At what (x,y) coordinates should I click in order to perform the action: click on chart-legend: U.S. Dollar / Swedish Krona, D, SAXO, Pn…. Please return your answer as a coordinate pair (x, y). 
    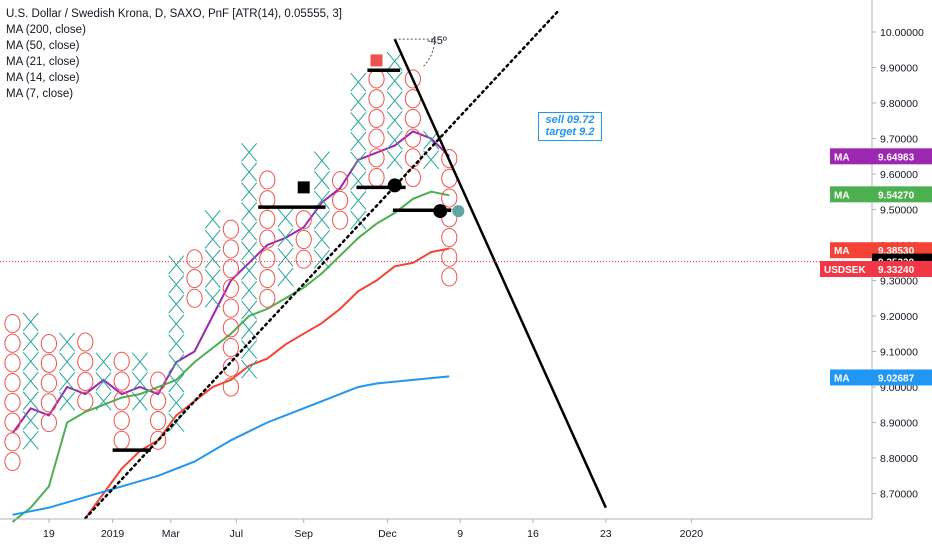
    Looking at the image, I should click on (174, 54).